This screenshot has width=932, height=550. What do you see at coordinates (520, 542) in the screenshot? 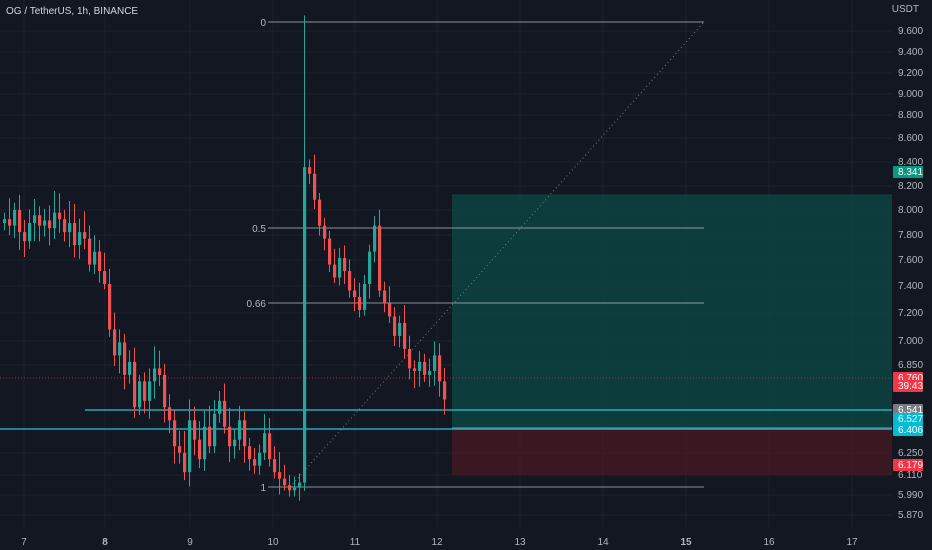
I see `time-tick: 13` at bounding box center [520, 542].